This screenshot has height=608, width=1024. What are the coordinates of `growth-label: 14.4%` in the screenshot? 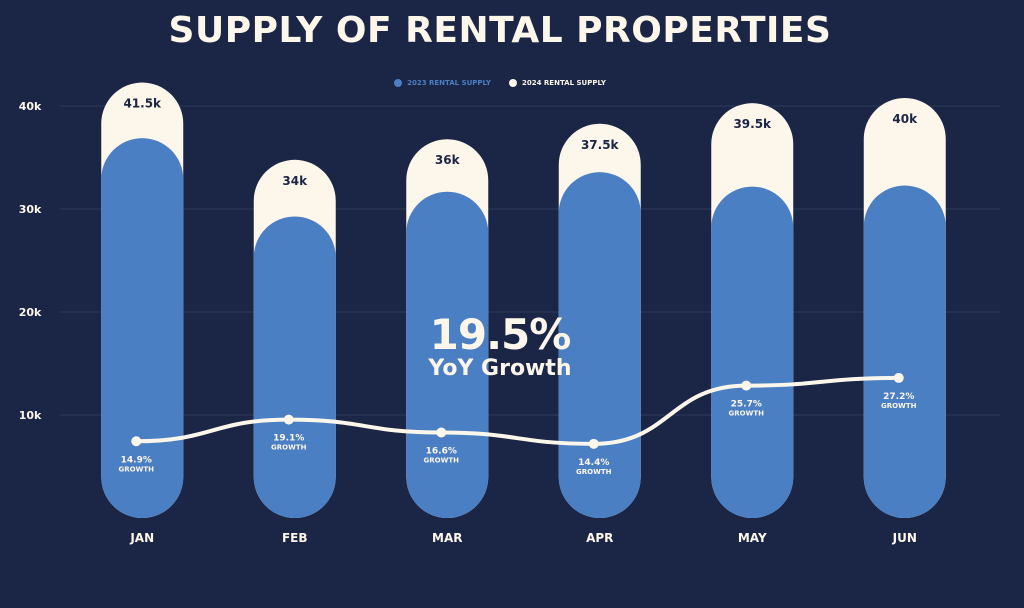 It's located at (593, 463).